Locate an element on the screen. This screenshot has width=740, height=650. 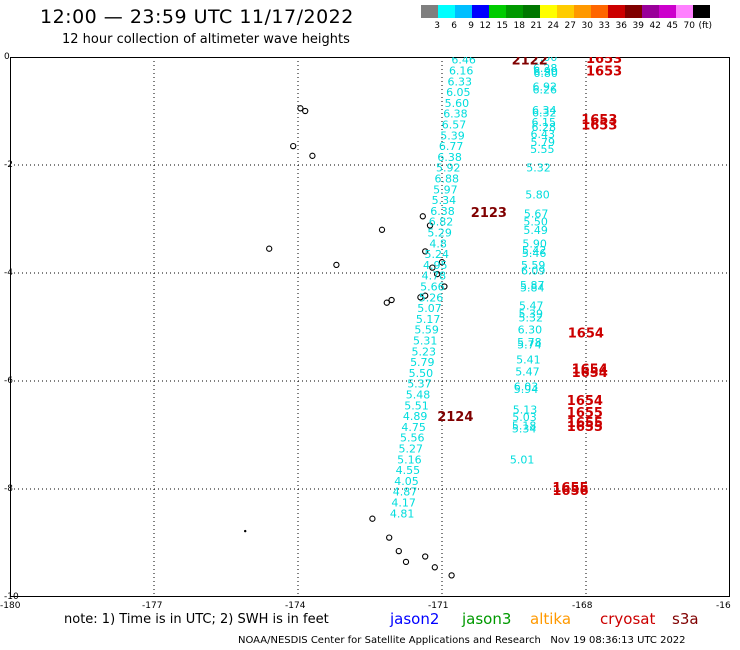
wave-height-value: 5.79 is located at coordinates (422, 362).